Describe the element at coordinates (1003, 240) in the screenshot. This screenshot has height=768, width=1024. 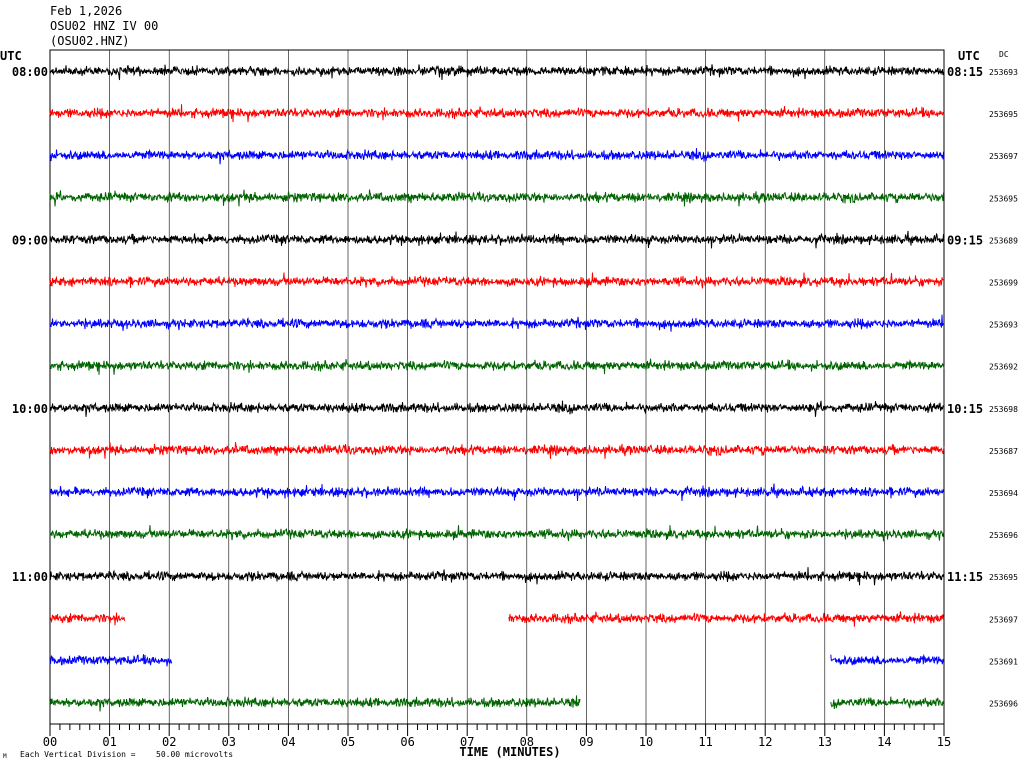
I see `row-dc-value: 253689` at that location.